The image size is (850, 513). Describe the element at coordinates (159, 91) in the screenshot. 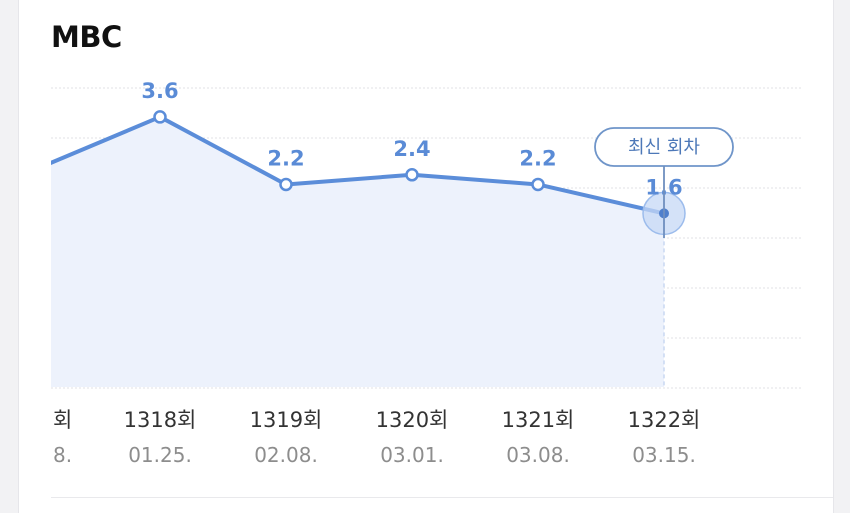

I see `data-label: 3.6` at that location.